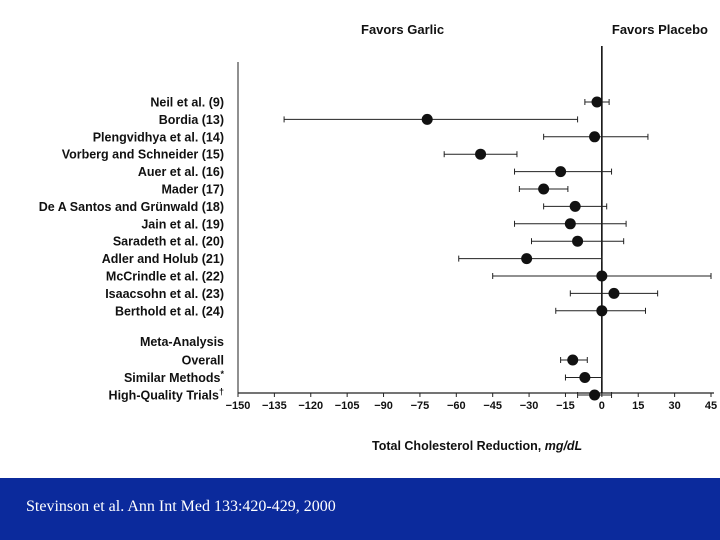 This screenshot has width=720, height=540. Describe the element at coordinates (456, 406) in the screenshot. I see `x-tick-label: −60` at that location.